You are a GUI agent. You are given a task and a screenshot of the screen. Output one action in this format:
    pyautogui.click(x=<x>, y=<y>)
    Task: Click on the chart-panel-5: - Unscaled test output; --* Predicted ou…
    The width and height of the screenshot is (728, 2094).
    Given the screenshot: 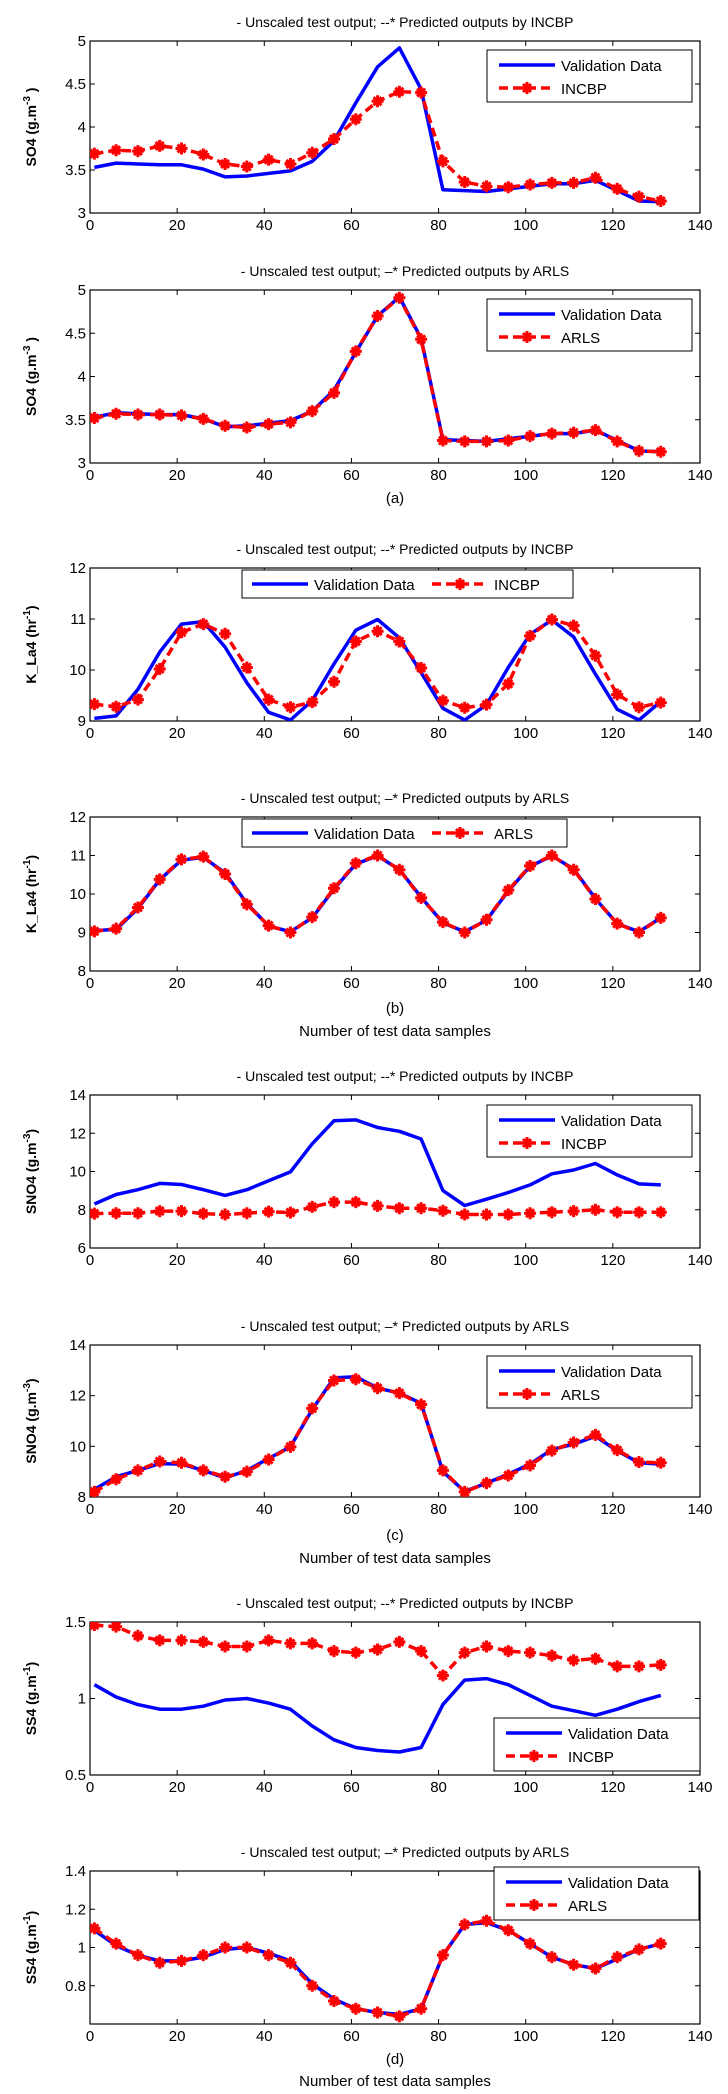 What is the action you would take?
    pyautogui.click(x=367, y=1168)
    